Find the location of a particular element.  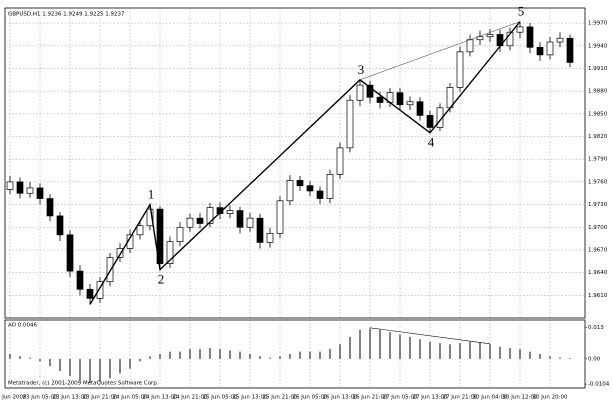

y-tick-label: 1.9730 is located at coordinates (598, 205).